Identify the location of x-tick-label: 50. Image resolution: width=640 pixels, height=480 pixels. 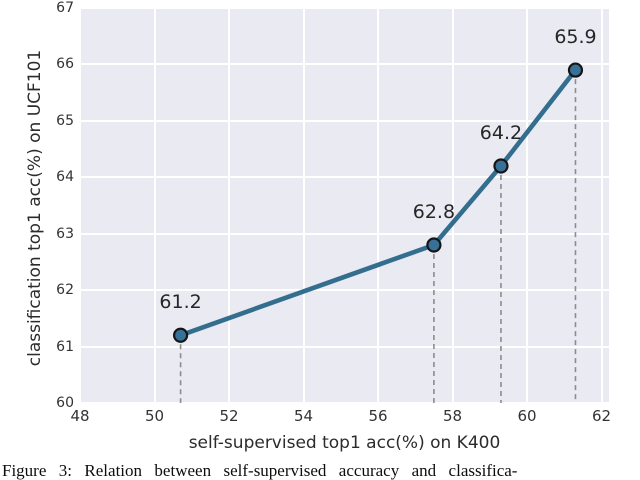
(154, 416).